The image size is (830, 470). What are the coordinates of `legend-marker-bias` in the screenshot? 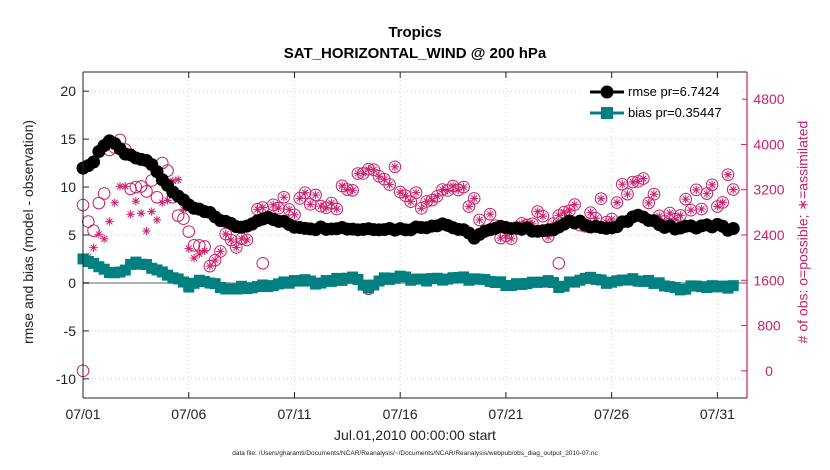 It's located at (607, 113).